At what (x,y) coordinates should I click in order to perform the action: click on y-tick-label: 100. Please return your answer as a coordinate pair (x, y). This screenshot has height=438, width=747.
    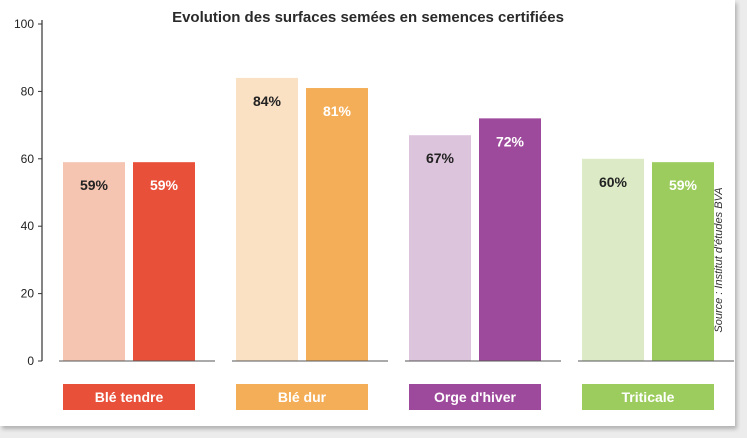
    Looking at the image, I should click on (24, 24).